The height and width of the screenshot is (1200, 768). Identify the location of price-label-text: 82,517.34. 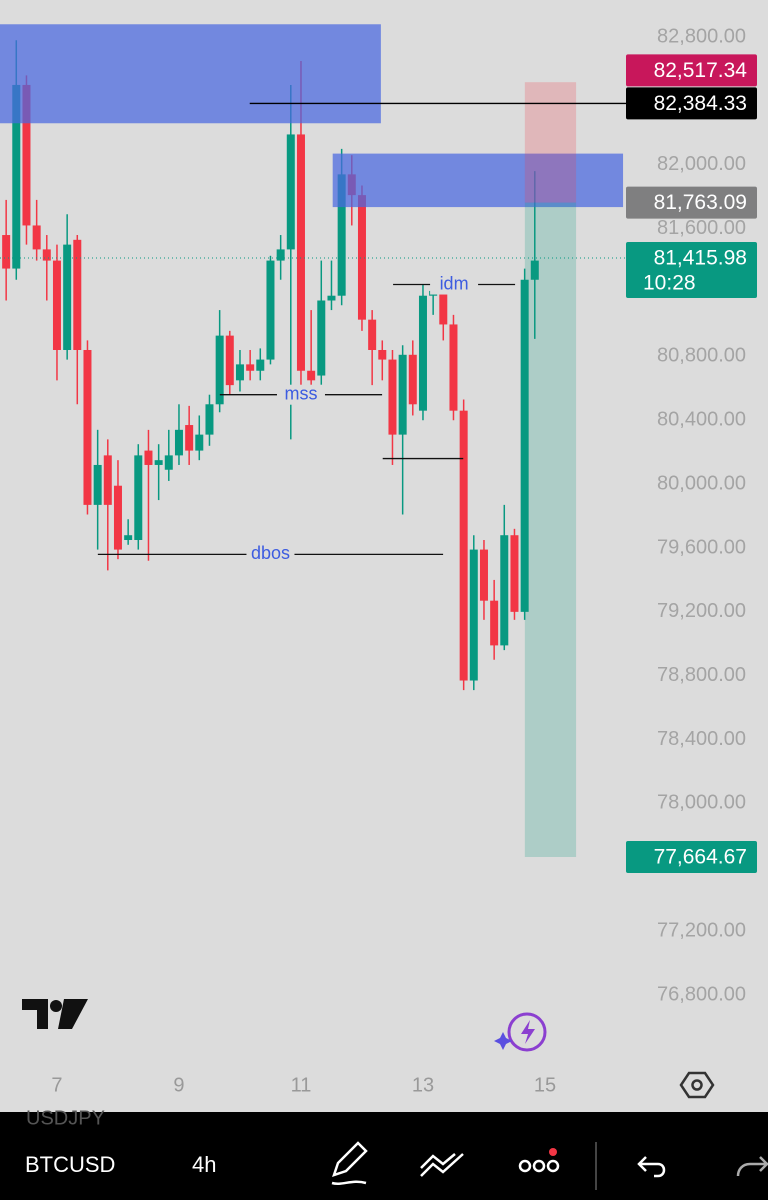
(701, 70).